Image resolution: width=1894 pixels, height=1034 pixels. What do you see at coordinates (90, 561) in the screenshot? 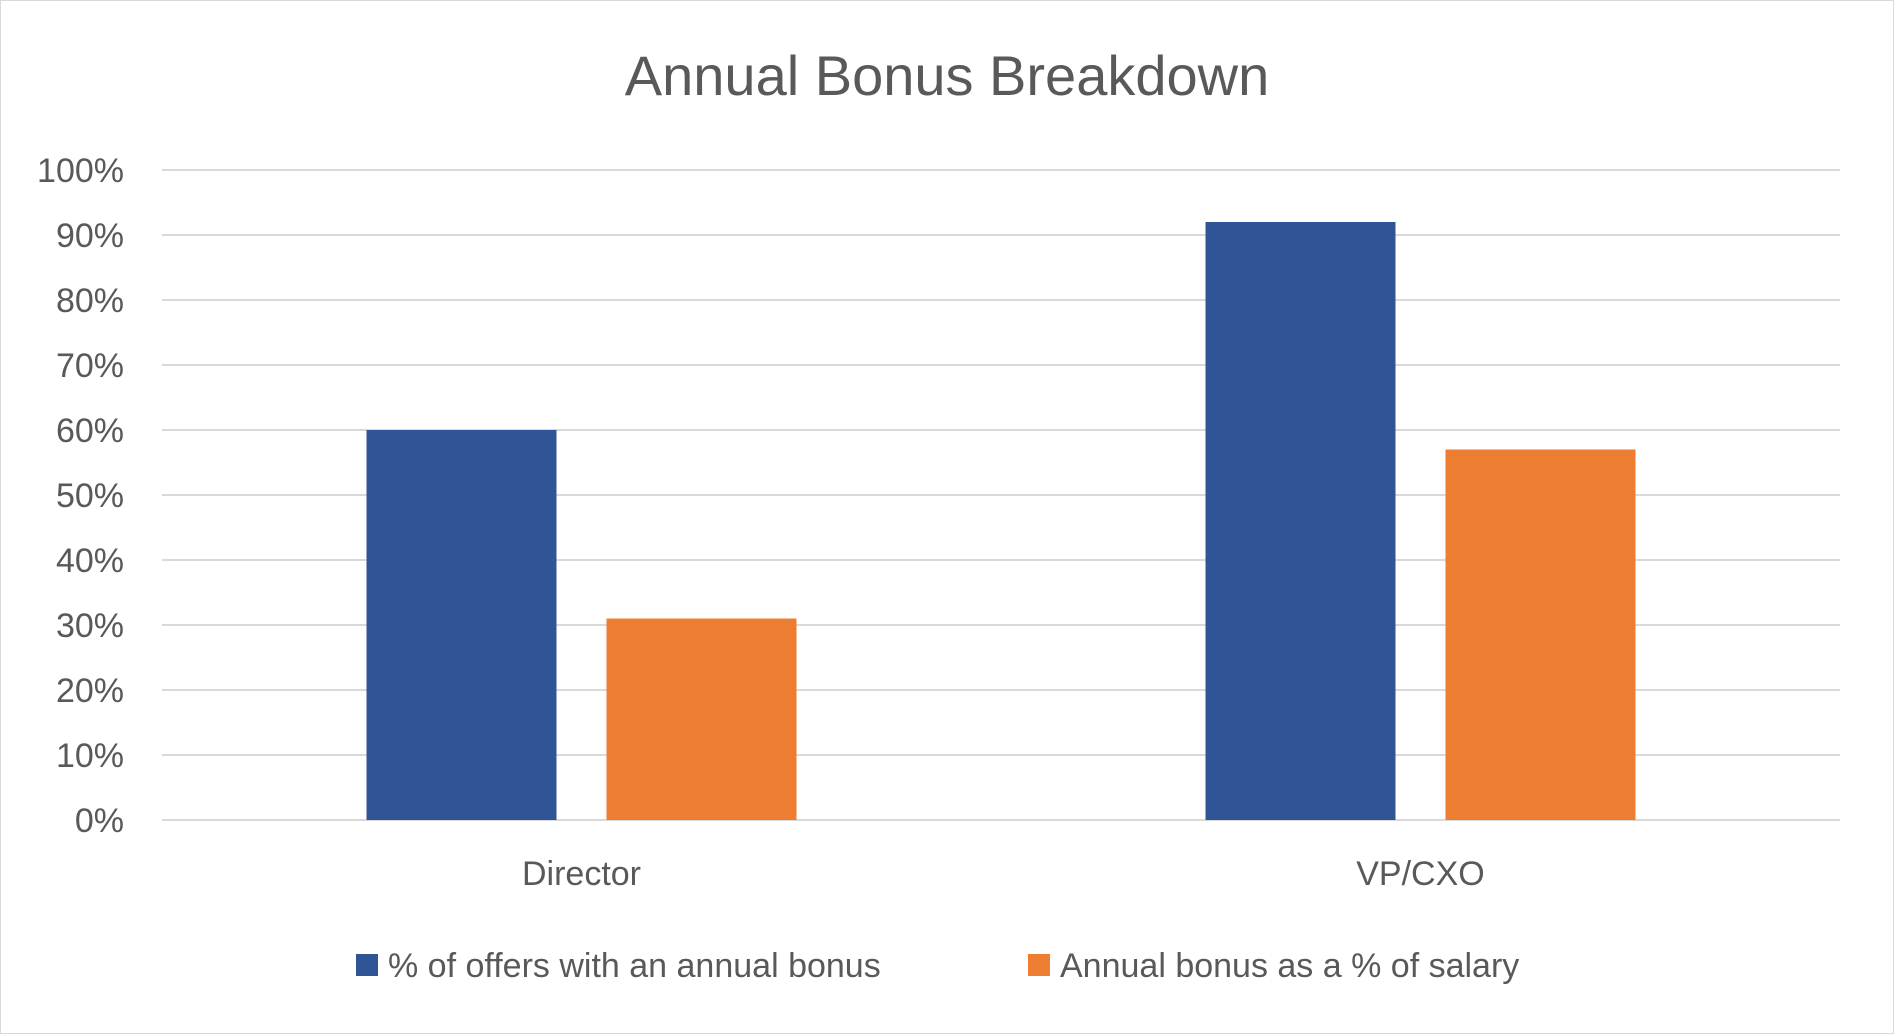
I see `y-tick-label: 40%` at bounding box center [90, 561].